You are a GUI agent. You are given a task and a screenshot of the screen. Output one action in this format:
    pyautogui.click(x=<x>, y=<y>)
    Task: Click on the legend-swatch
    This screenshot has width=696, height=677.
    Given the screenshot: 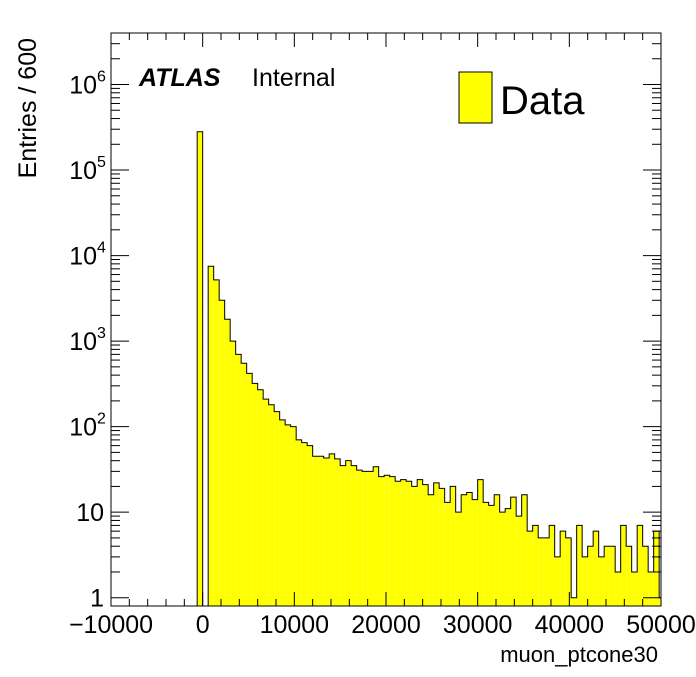 What is the action you would take?
    pyautogui.click(x=475, y=97)
    